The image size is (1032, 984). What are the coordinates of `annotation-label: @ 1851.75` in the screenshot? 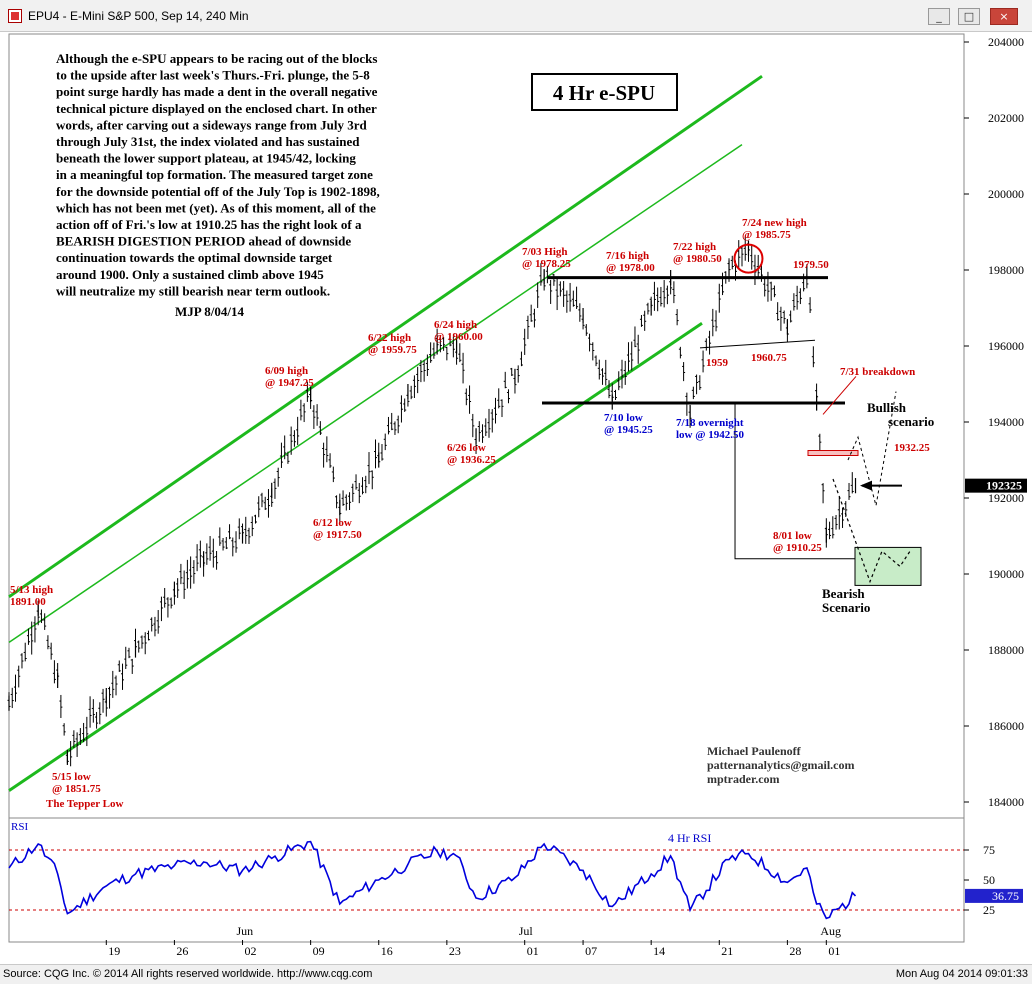 It's located at (76, 789).